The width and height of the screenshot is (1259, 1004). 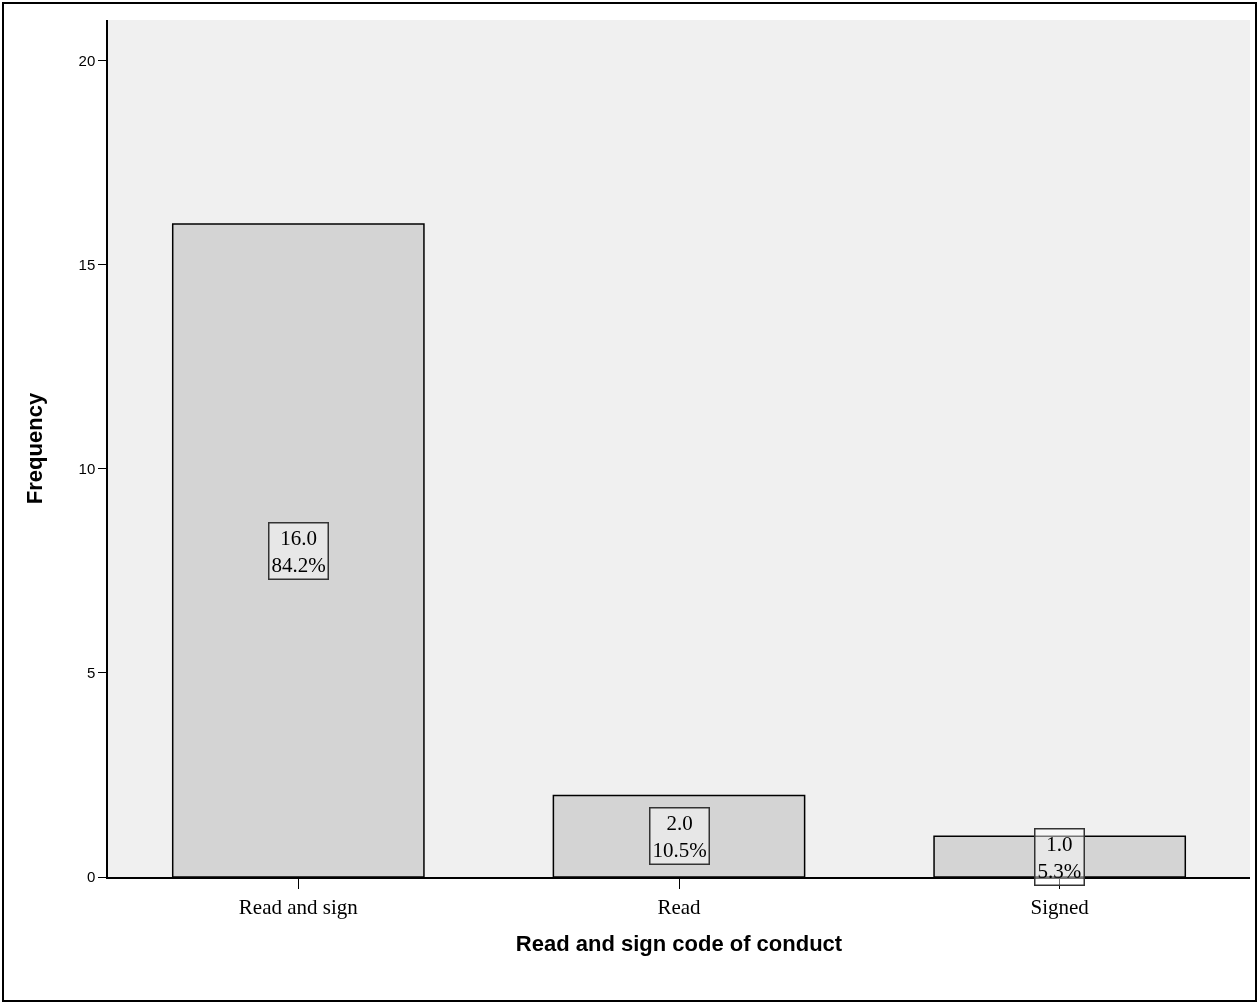 I want to click on data-label: 2.0 10.5%, so click(x=679, y=836).